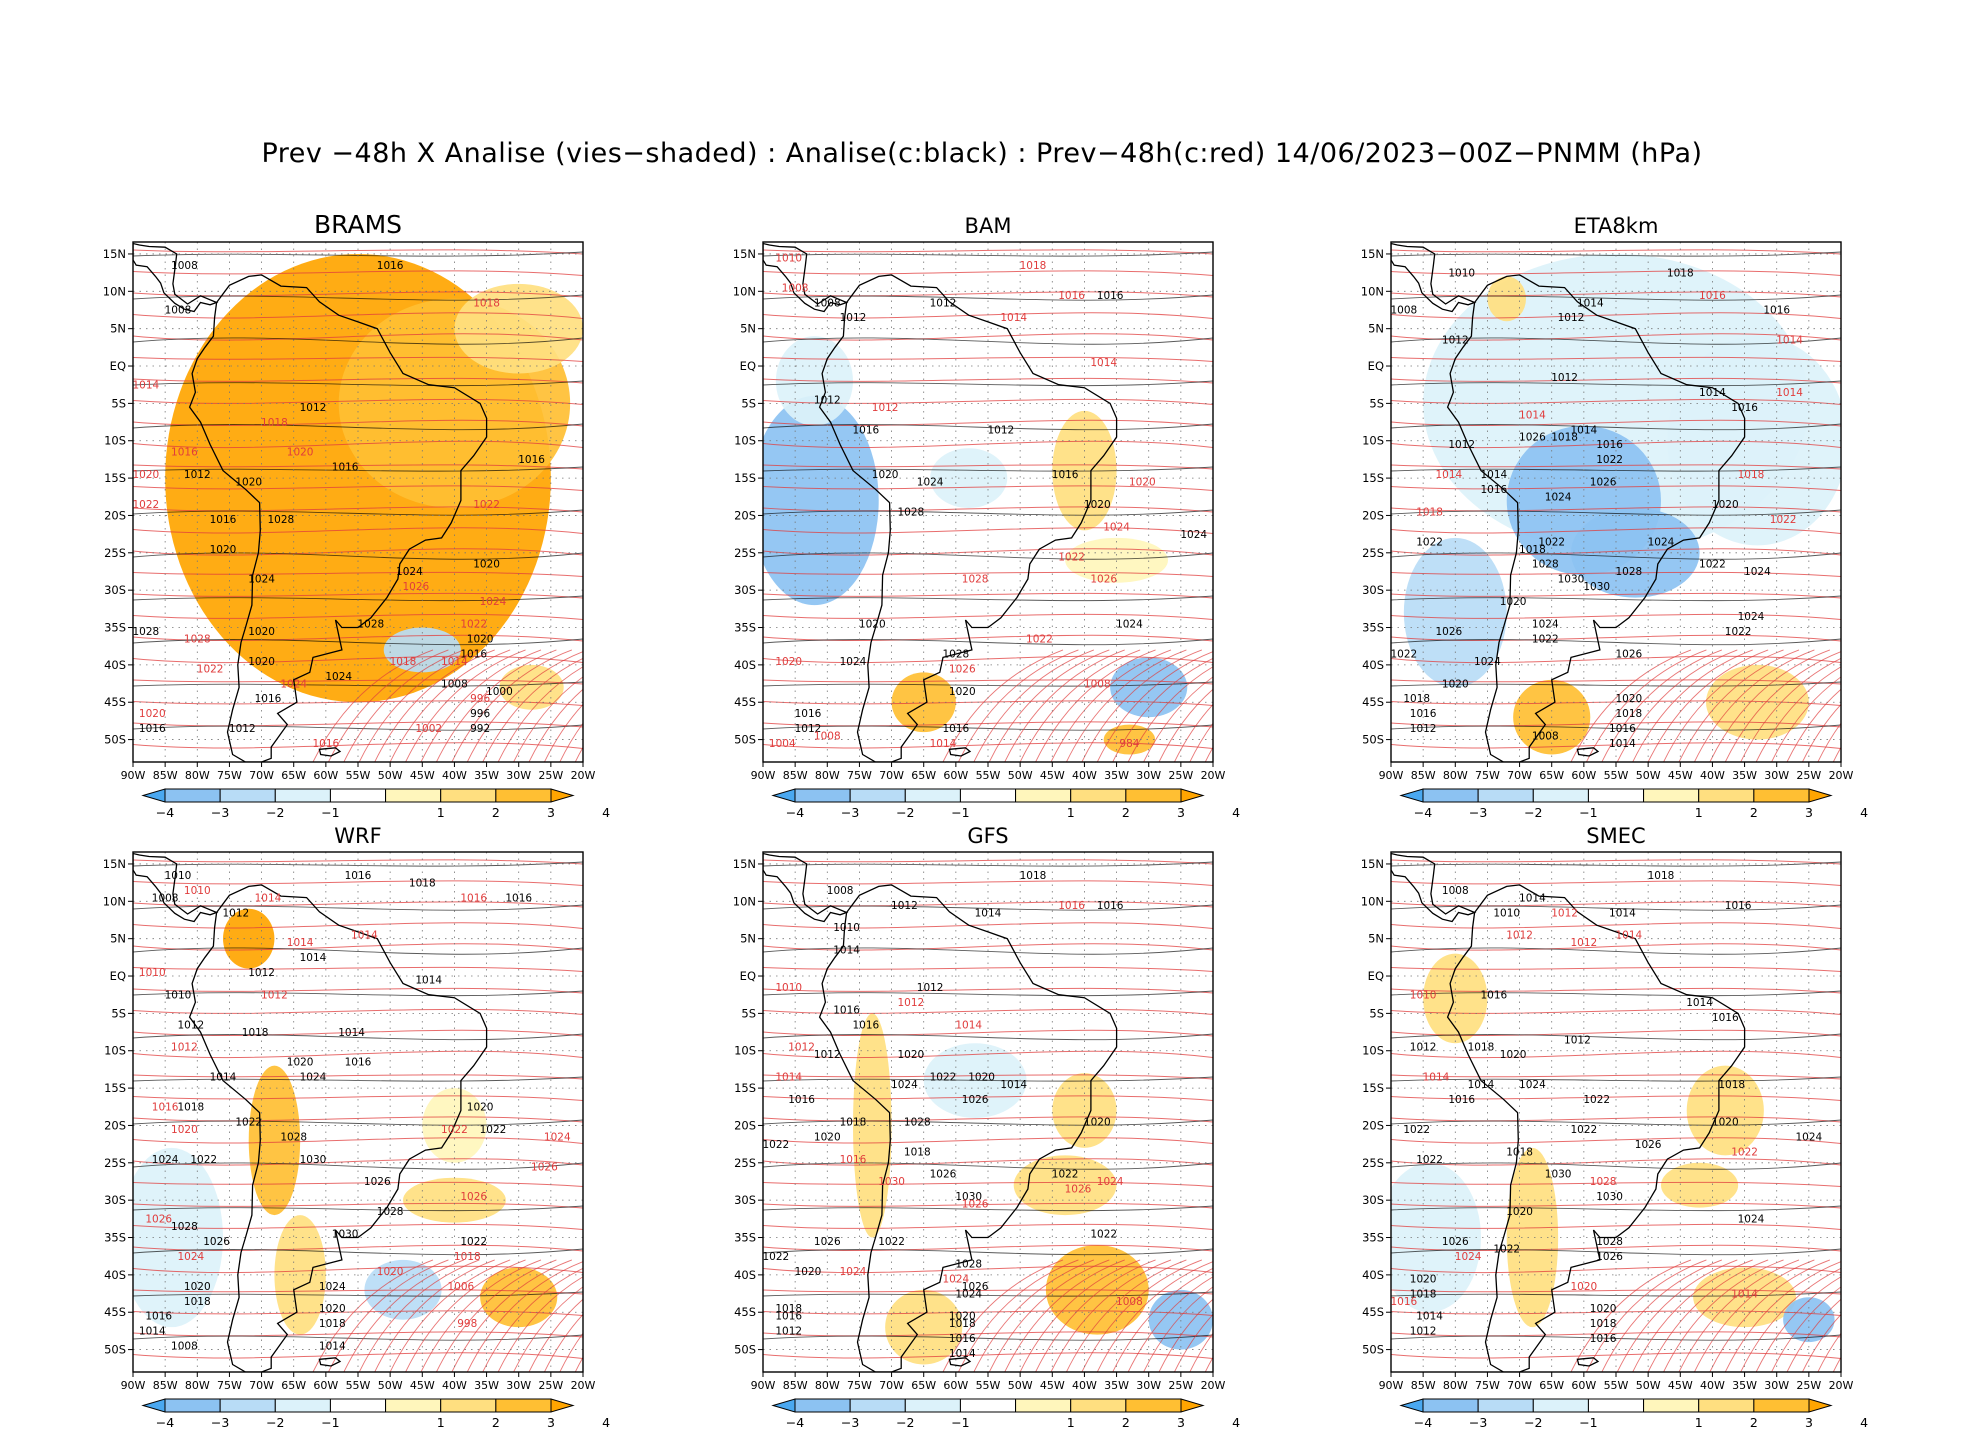 Image resolution: width=1964 pixels, height=1436 pixels. I want to click on lat-label: 15S, so click(745, 478).